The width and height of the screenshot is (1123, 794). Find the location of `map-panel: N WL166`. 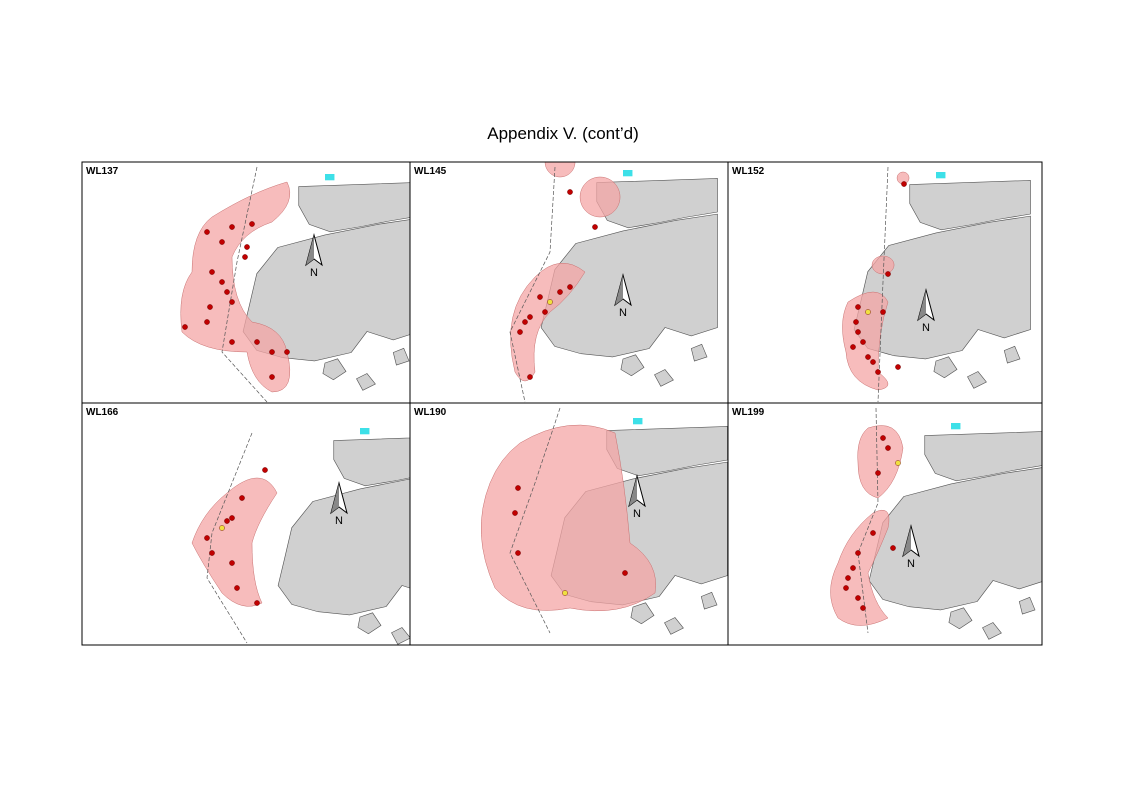

map-panel: N WL166 is located at coordinates (246, 524).